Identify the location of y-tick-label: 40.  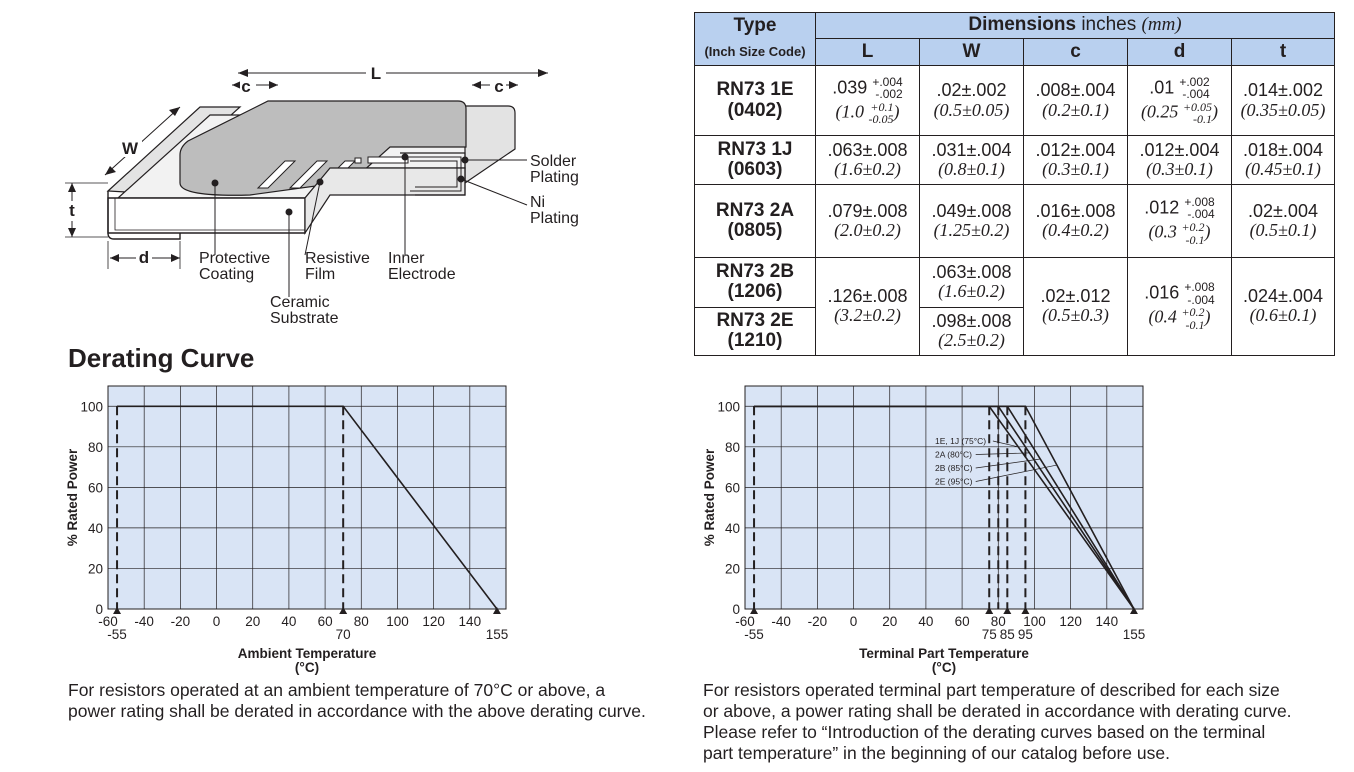
(732, 528).